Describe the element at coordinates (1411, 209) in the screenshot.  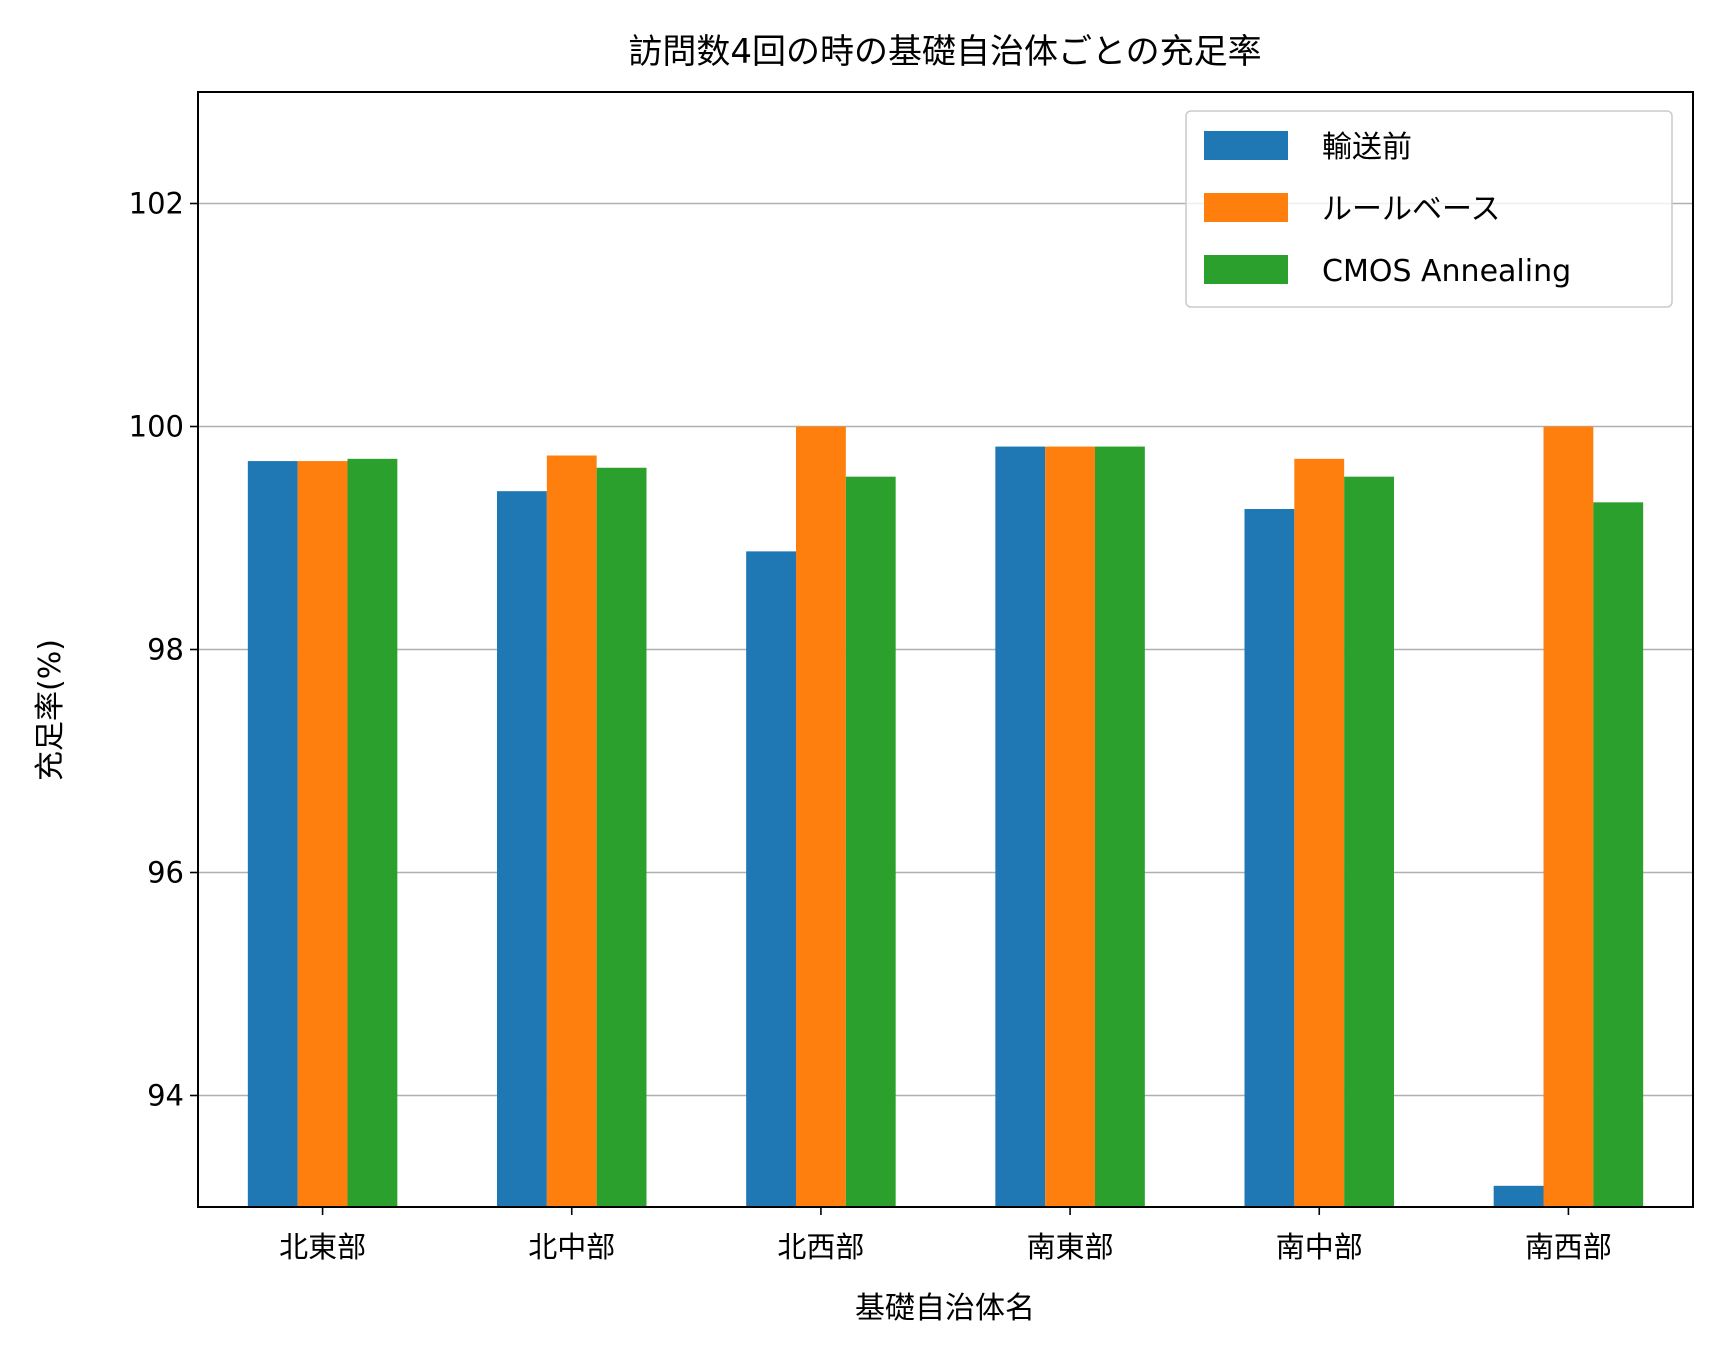
I see `legend-label: ルールベース` at that location.